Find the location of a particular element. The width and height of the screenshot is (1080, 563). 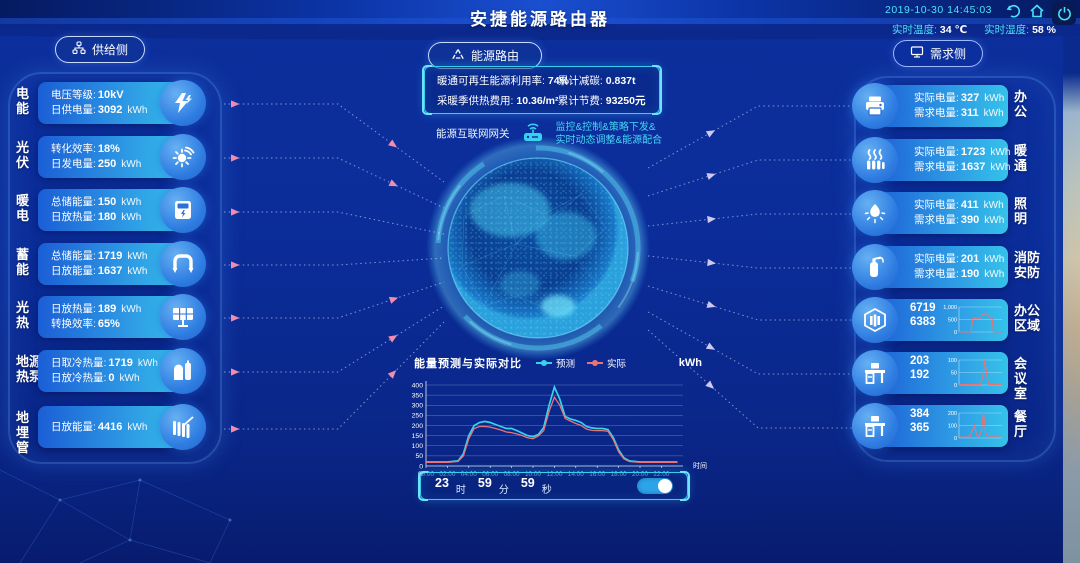

gateway-label: 能源互联网网关 is located at coordinates (473, 134).